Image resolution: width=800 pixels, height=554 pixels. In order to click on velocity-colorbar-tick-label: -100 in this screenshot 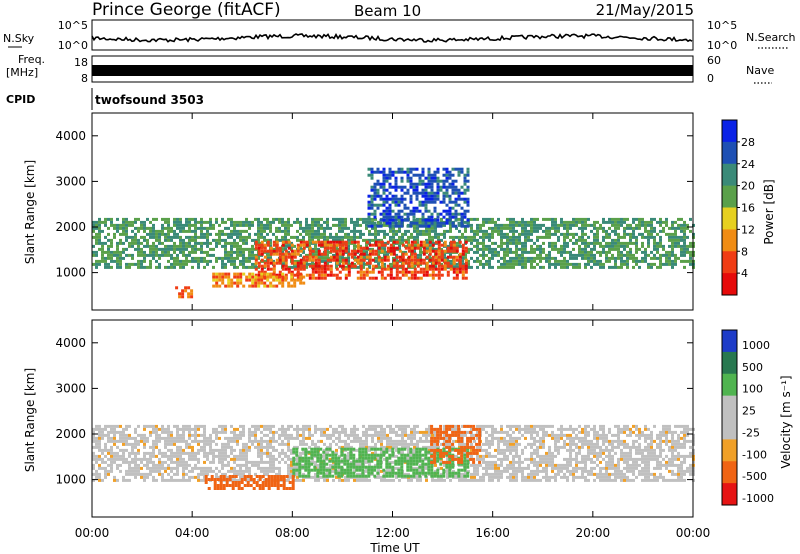, I will do `click(754, 454)`.